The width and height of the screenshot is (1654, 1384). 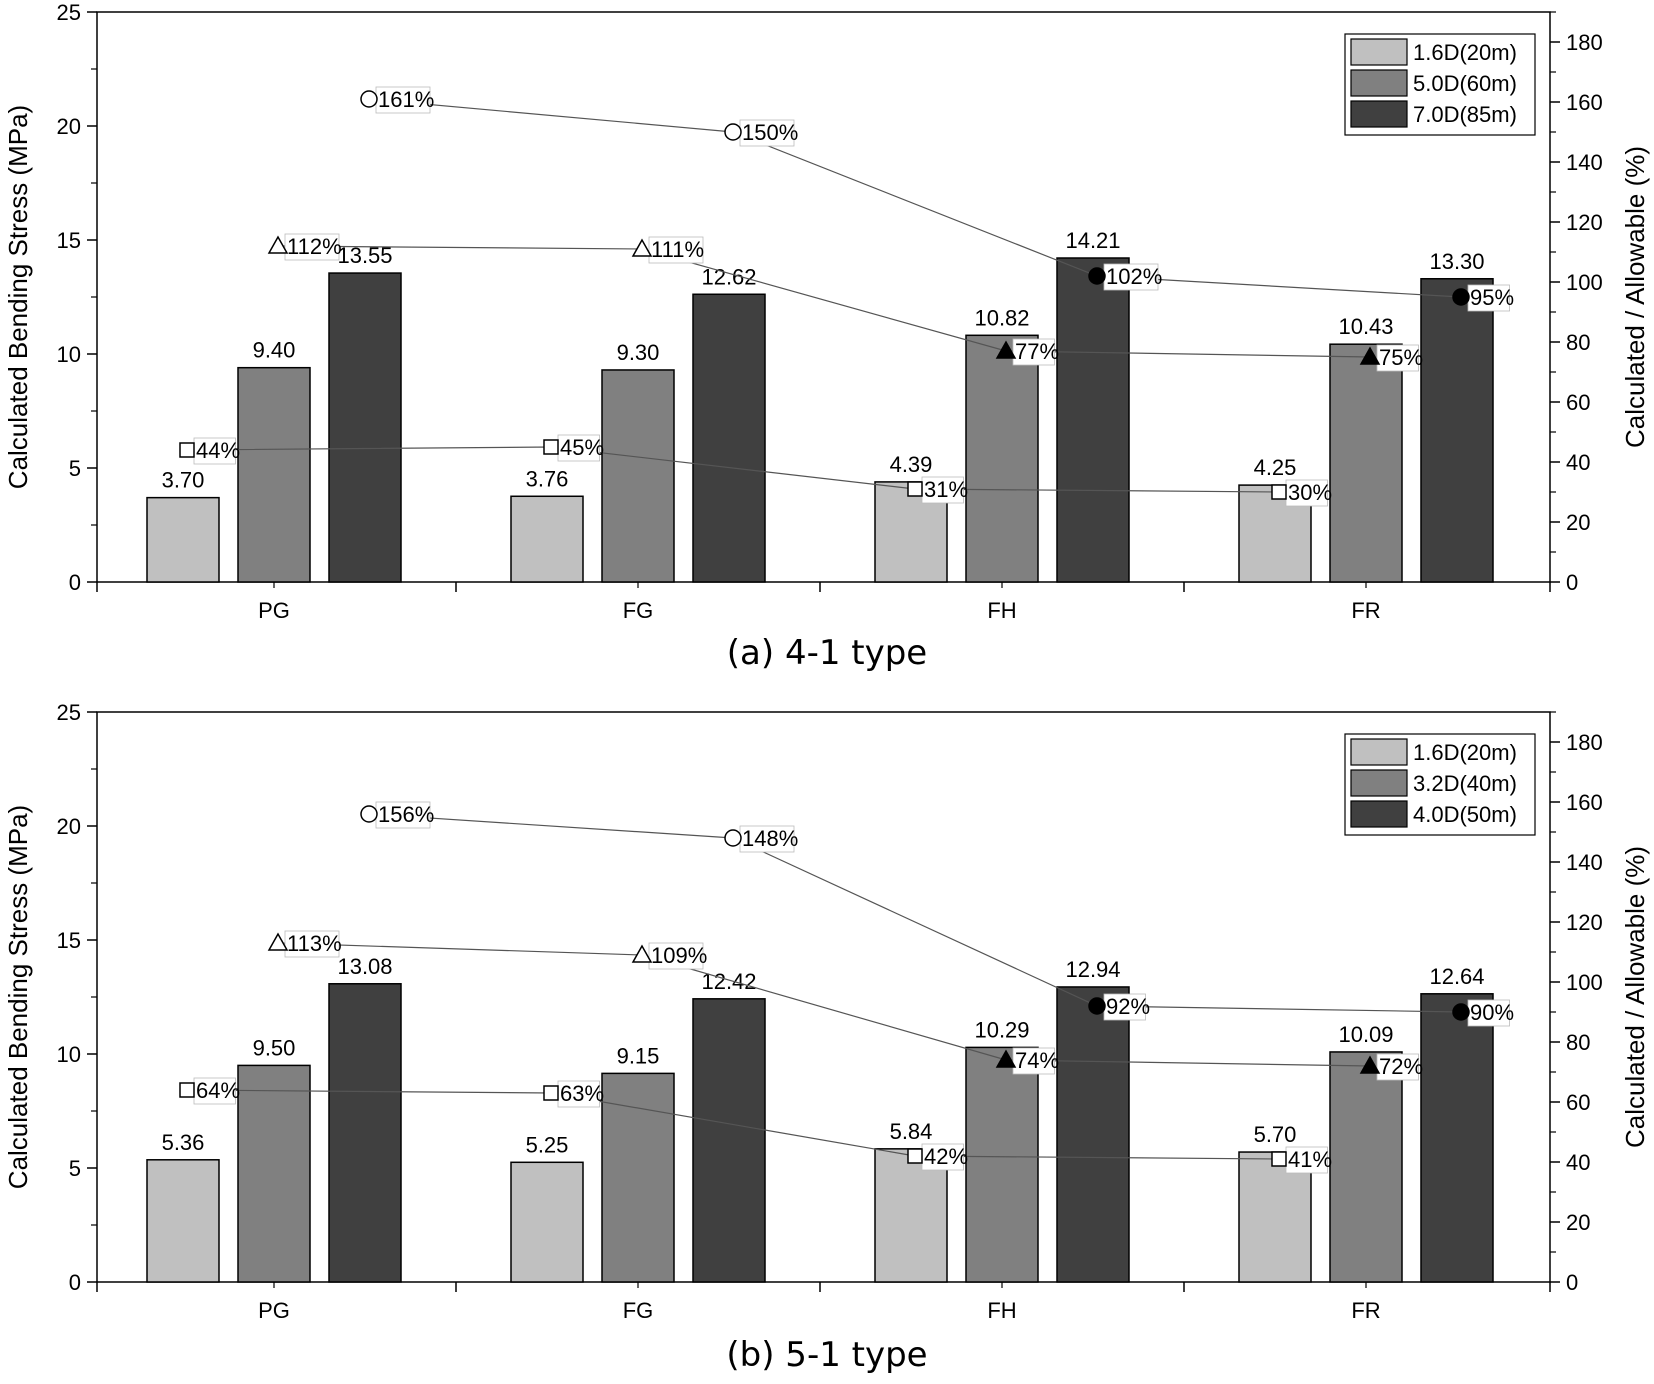 What do you see at coordinates (1578, 1162) in the screenshot?
I see `y-right-tick-label: 40` at bounding box center [1578, 1162].